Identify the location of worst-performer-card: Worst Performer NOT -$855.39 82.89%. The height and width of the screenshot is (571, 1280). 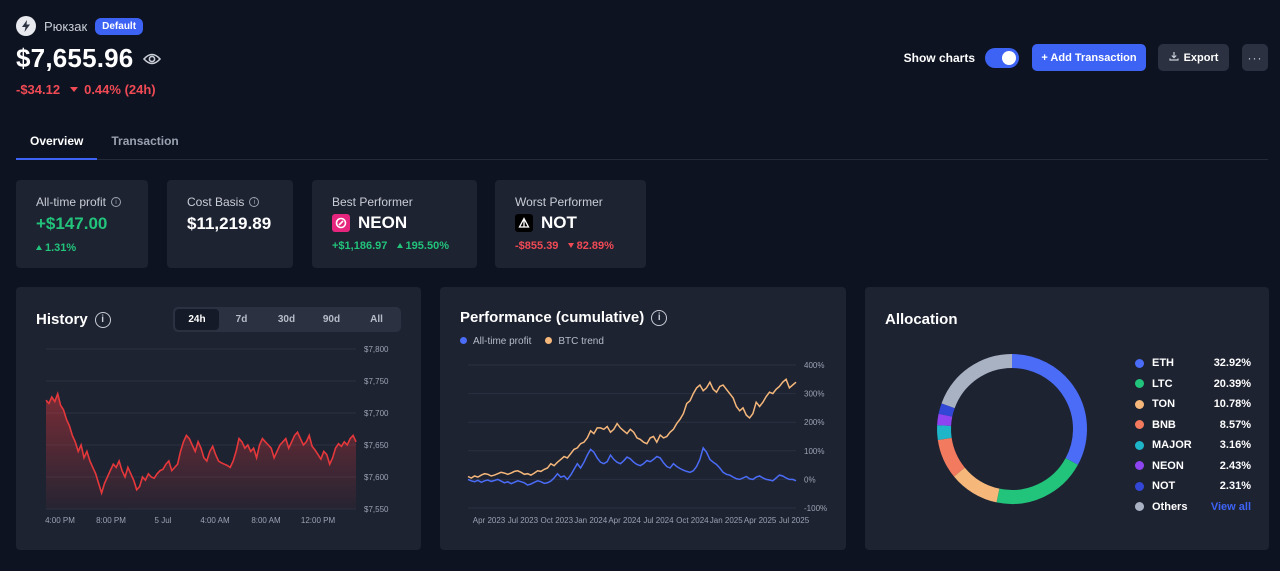
(570, 224).